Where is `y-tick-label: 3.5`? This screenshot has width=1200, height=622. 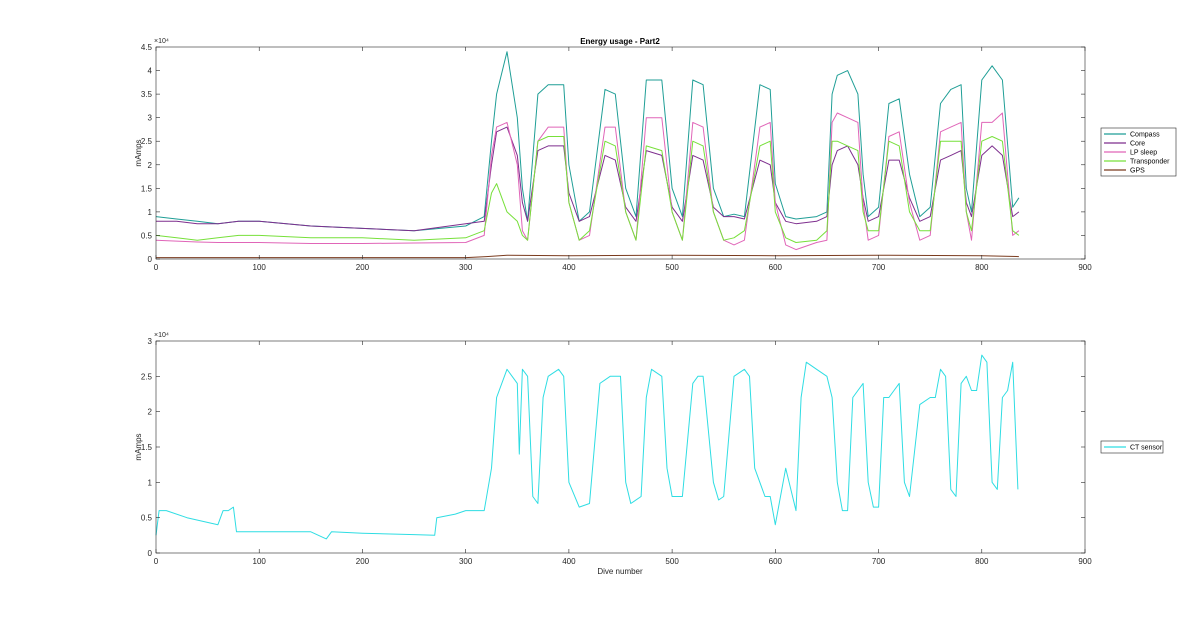
y-tick-label: 3.5 is located at coordinates (147, 94).